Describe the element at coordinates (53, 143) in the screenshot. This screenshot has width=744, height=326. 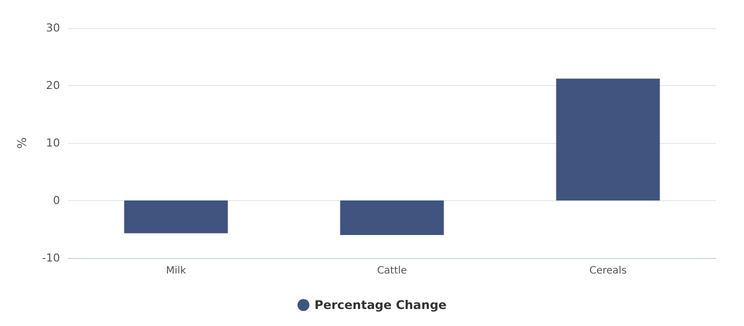
I see `y-tick-label: 10` at that location.